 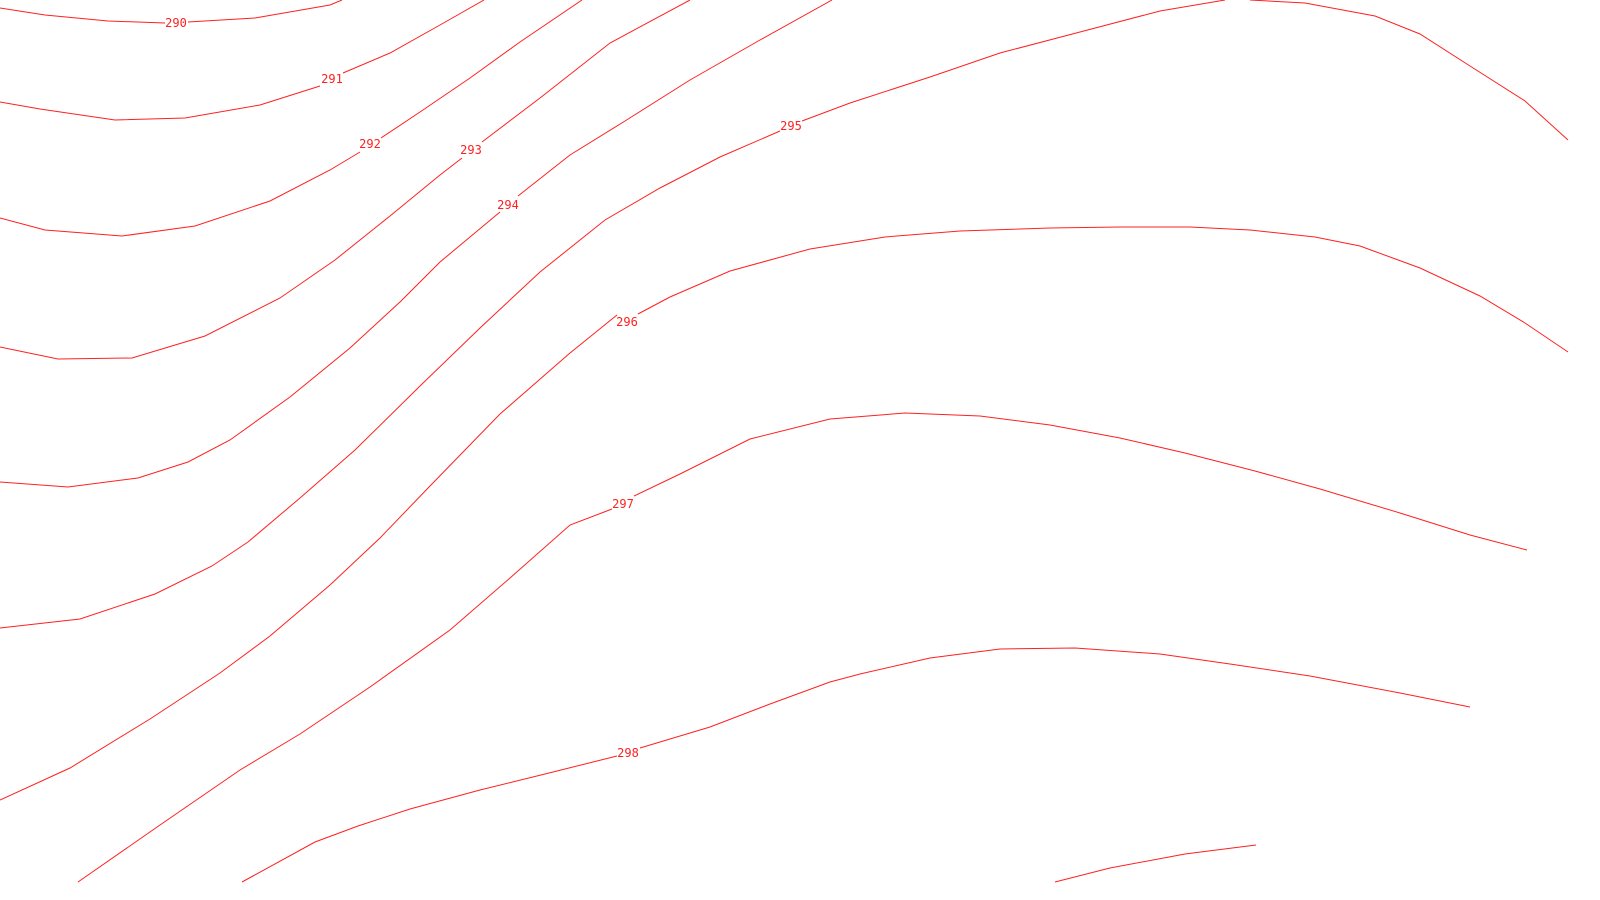 I want to click on contour-label-298: 298, so click(x=628, y=753).